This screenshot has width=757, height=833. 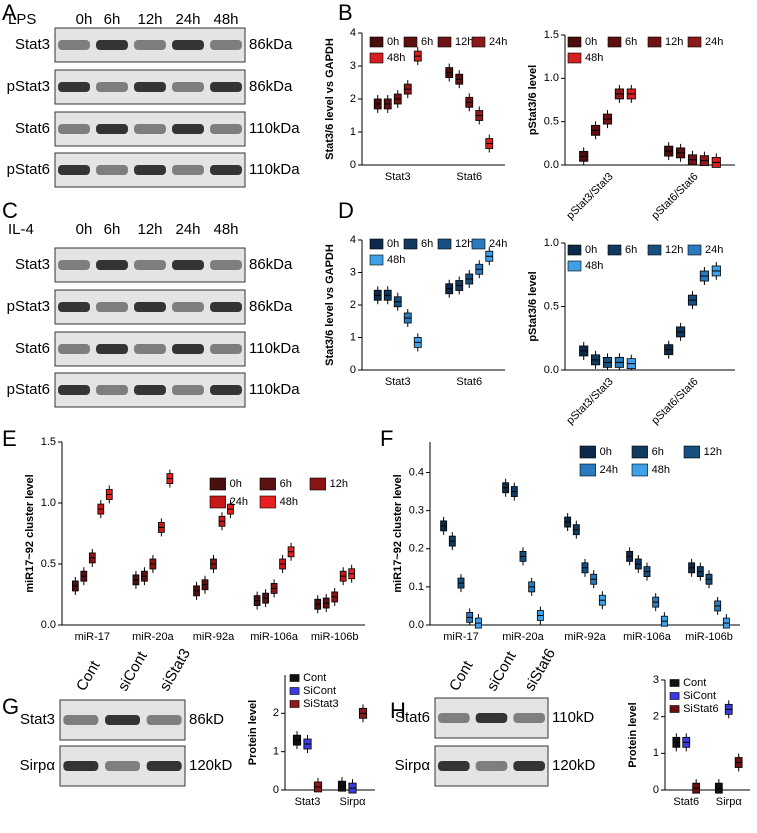 I want to click on y-tick-label: 0.4, so click(x=416, y=472).